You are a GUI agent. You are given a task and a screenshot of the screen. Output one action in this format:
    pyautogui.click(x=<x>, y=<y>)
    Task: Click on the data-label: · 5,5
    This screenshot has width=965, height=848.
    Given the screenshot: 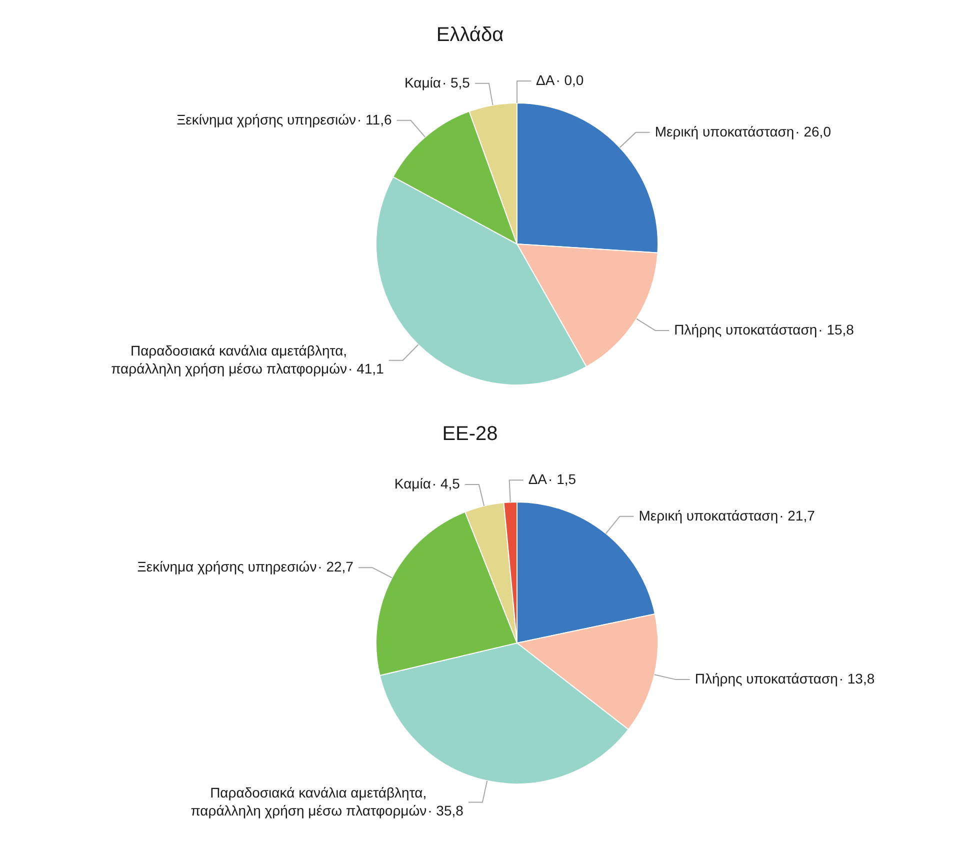 What is the action you would take?
    pyautogui.click(x=456, y=82)
    